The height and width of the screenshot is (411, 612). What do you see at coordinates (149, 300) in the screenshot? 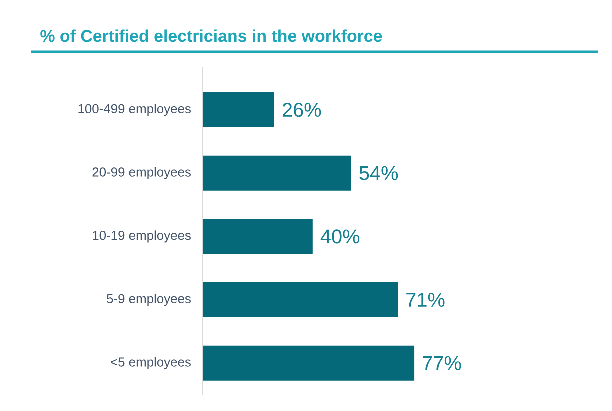
I see `y-tick-label: 5-9 employees` at bounding box center [149, 300].